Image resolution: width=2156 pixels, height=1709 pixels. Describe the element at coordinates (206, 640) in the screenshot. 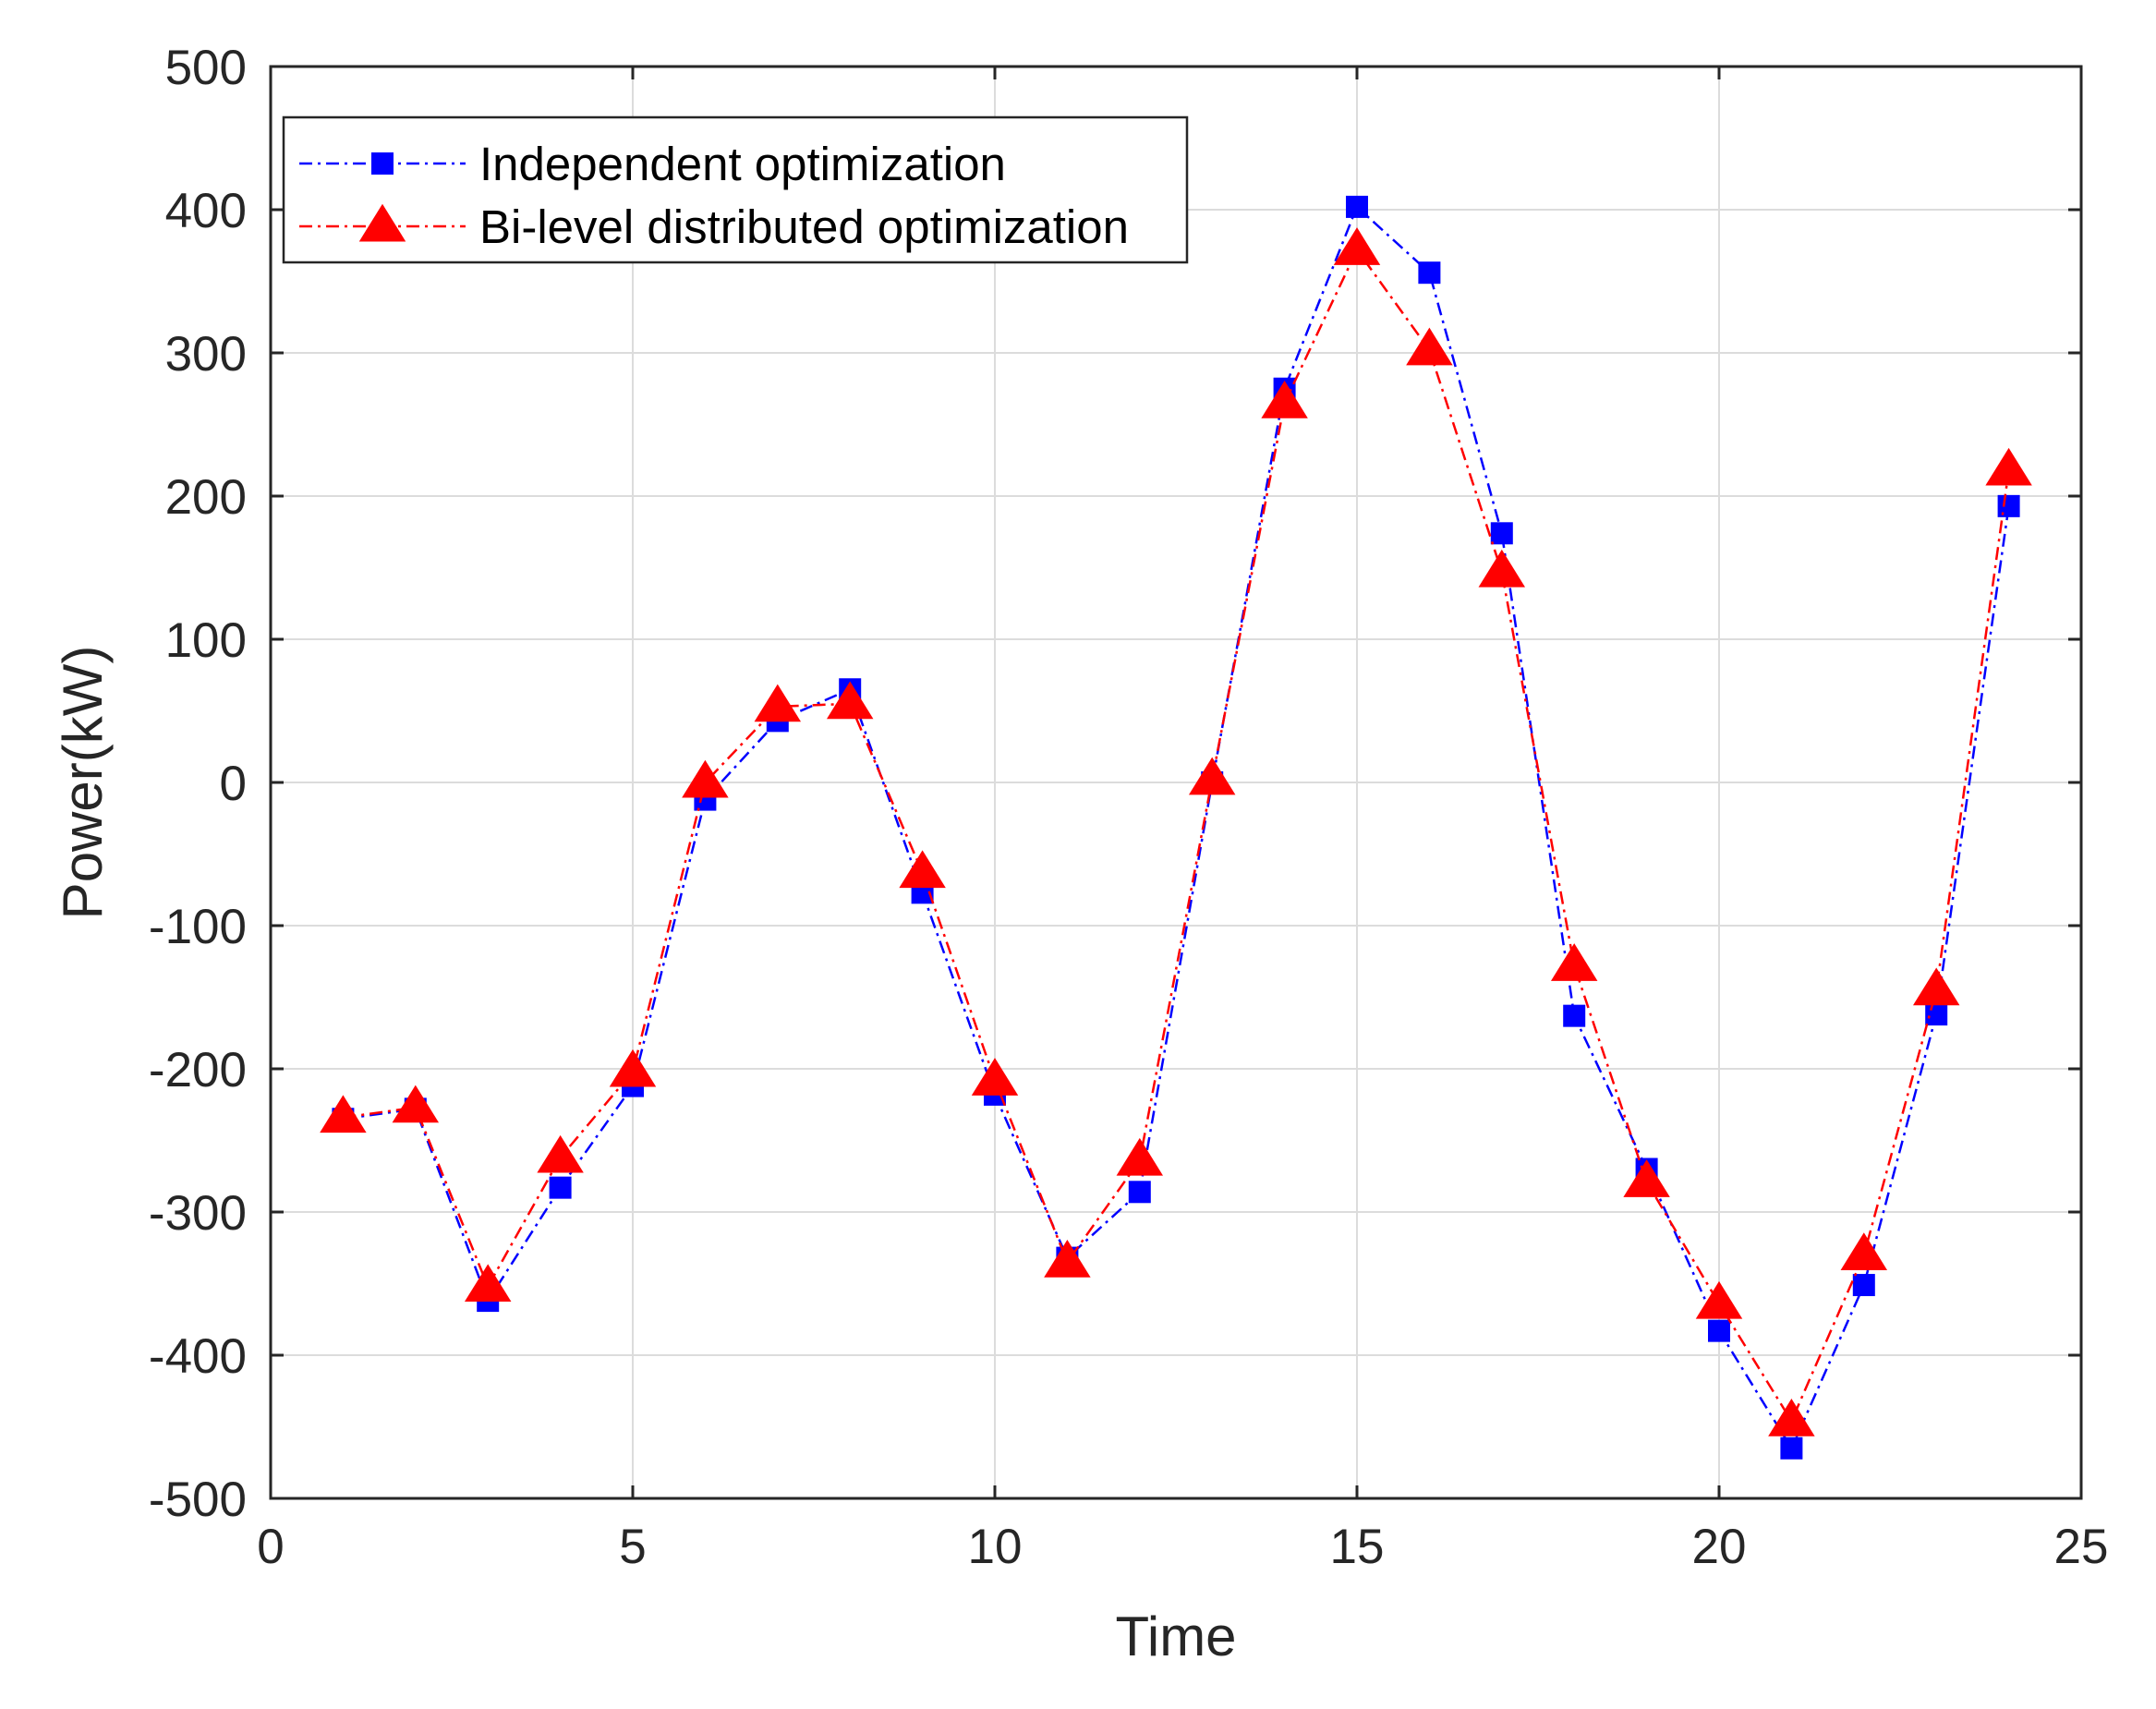

I see `y-tick-label-100: 100` at that location.